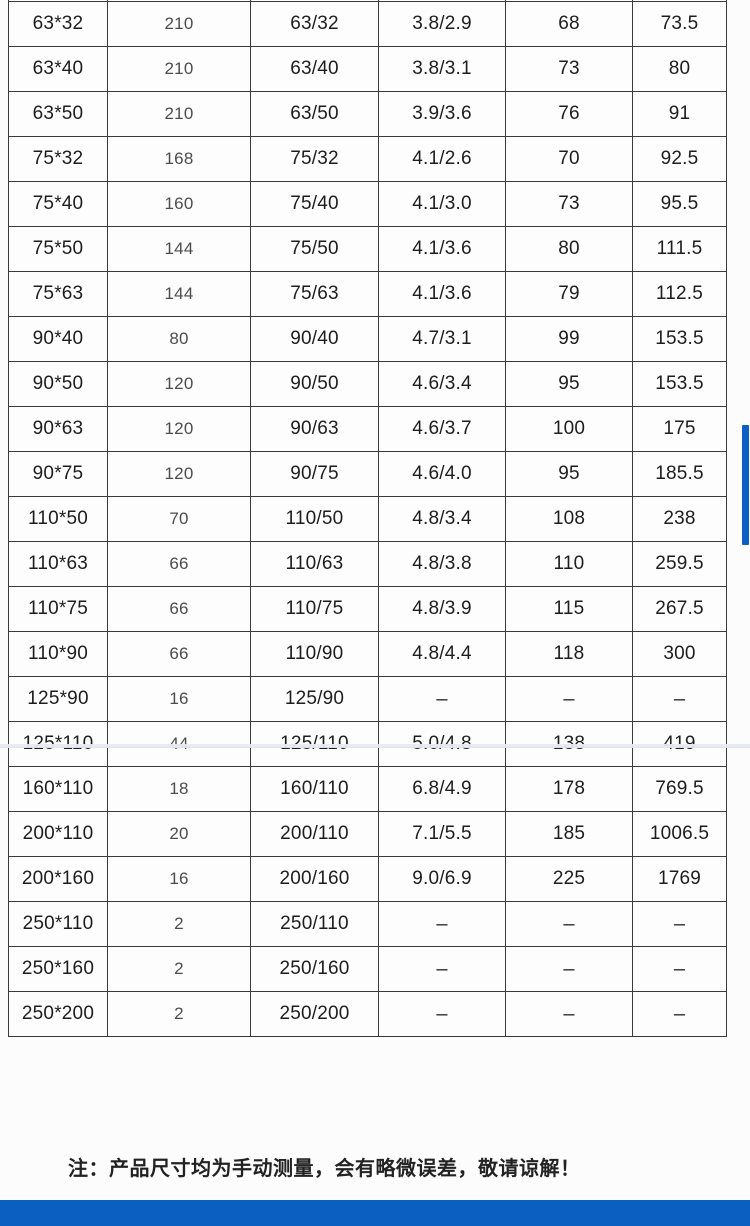 Image resolution: width=750 pixels, height=1226 pixels. Describe the element at coordinates (679, 609) in the screenshot. I see `table-cell-value6: 267.5` at that location.